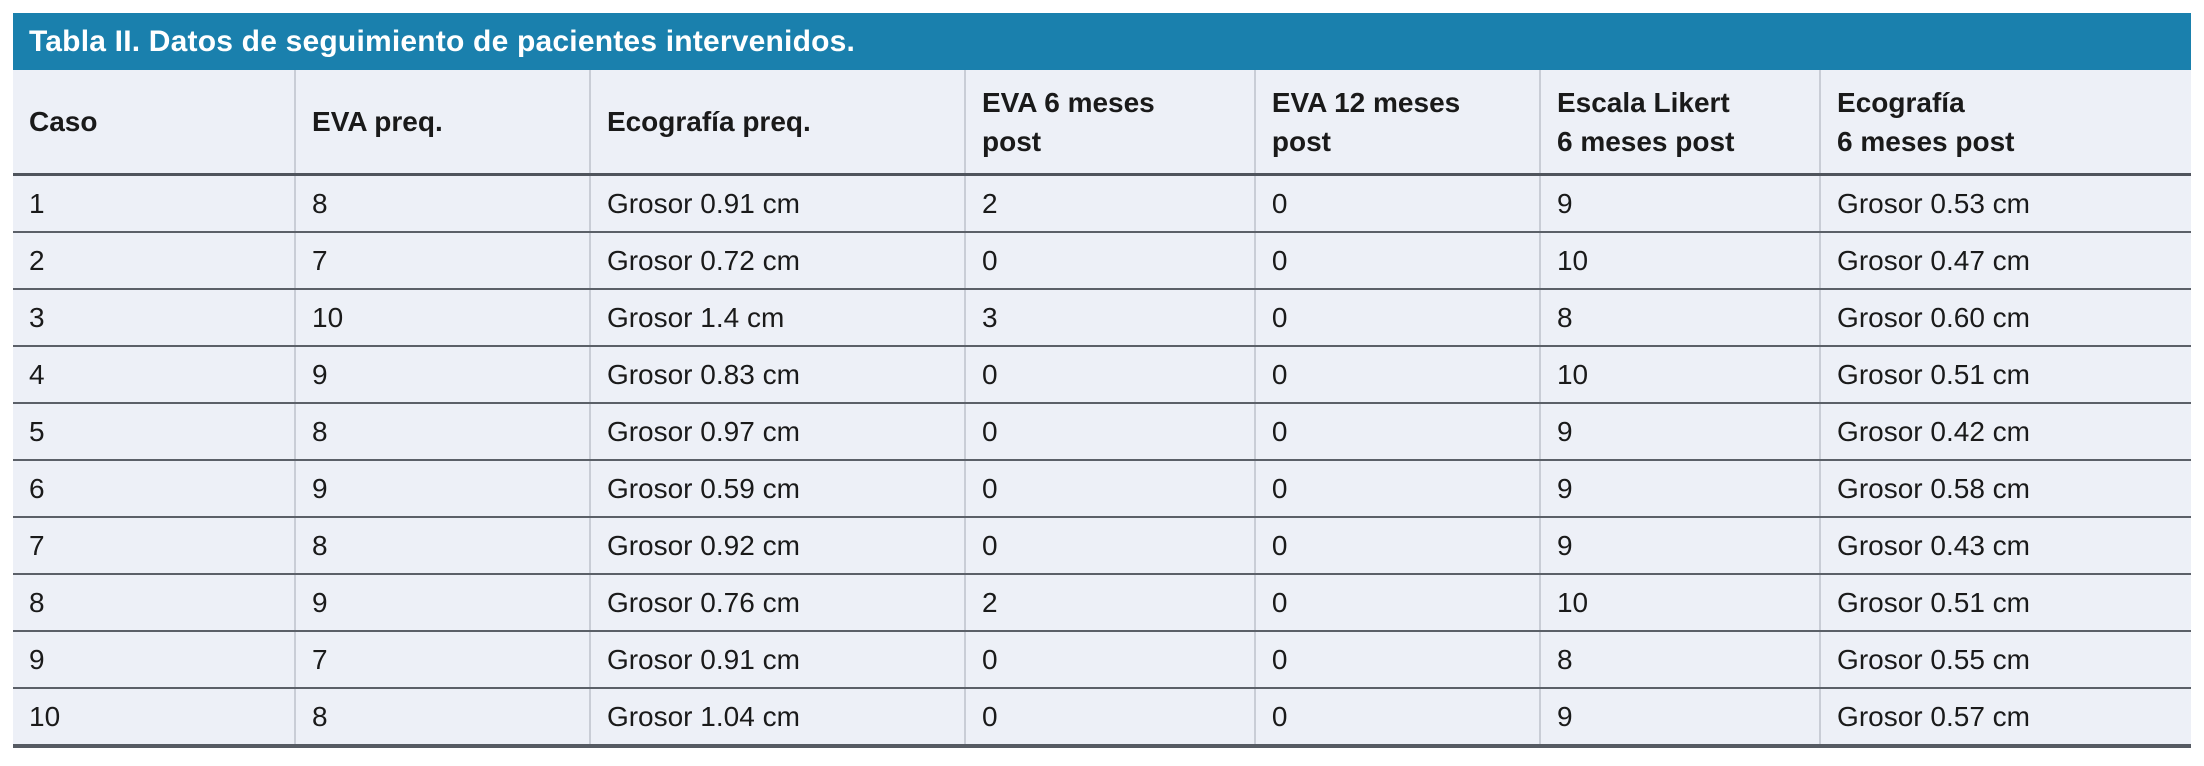  I want to click on column-header-escala-likert-6-meses-post: Escala Likert 6 meses post, so click(1679, 123).